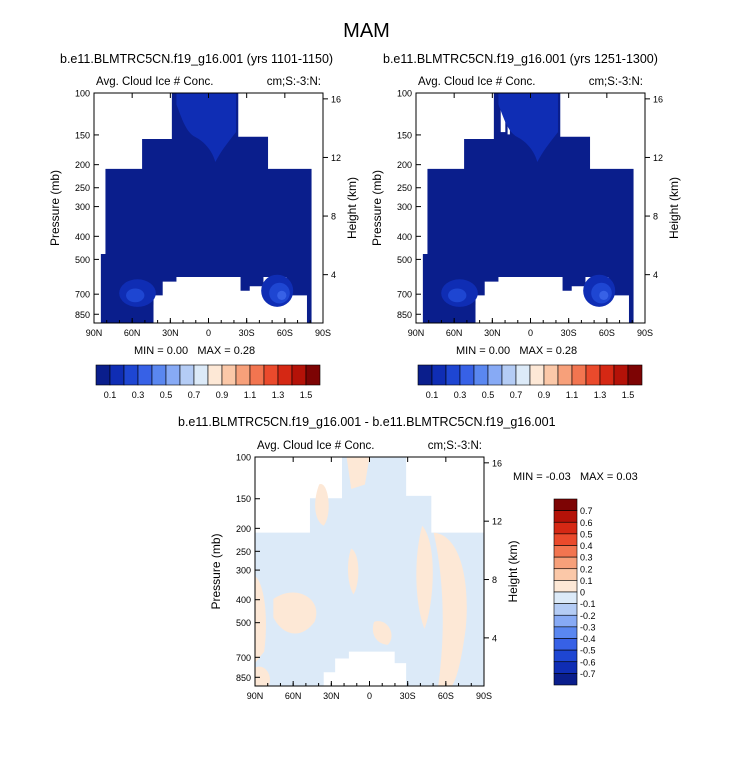 This screenshot has width=733, height=784. I want to click on colorbar-3-label: 0.1, so click(586, 581).